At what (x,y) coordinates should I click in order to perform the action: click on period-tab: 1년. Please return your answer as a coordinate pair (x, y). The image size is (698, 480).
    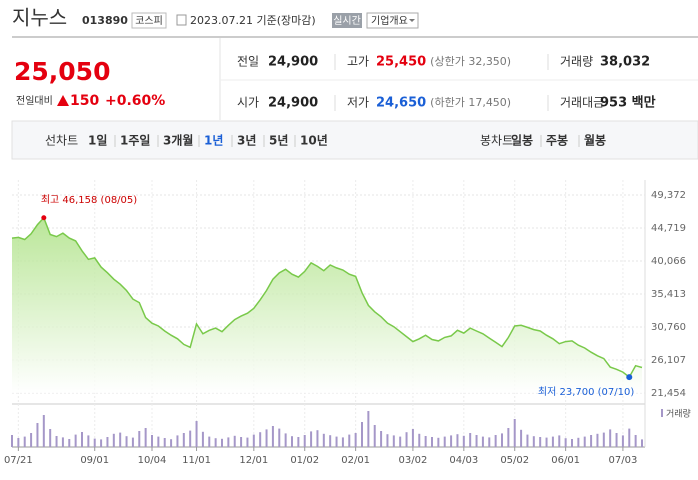
    Looking at the image, I should click on (213, 141).